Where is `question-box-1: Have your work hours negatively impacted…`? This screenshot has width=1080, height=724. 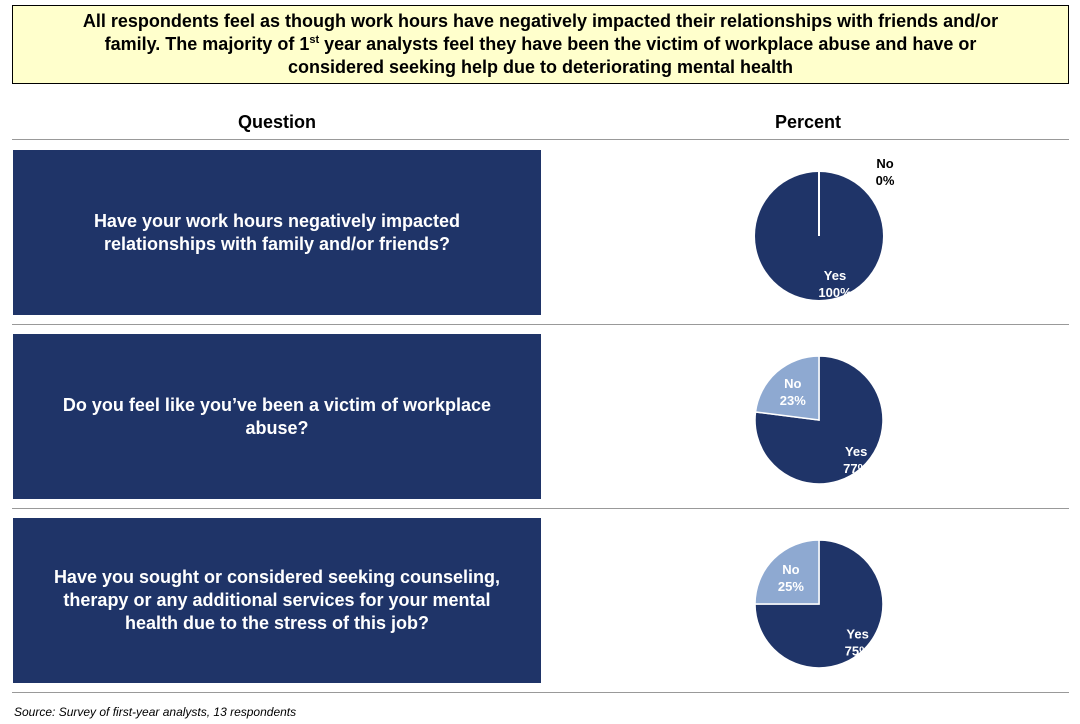 question-box-1: Have your work hours negatively impacted… is located at coordinates (277, 232).